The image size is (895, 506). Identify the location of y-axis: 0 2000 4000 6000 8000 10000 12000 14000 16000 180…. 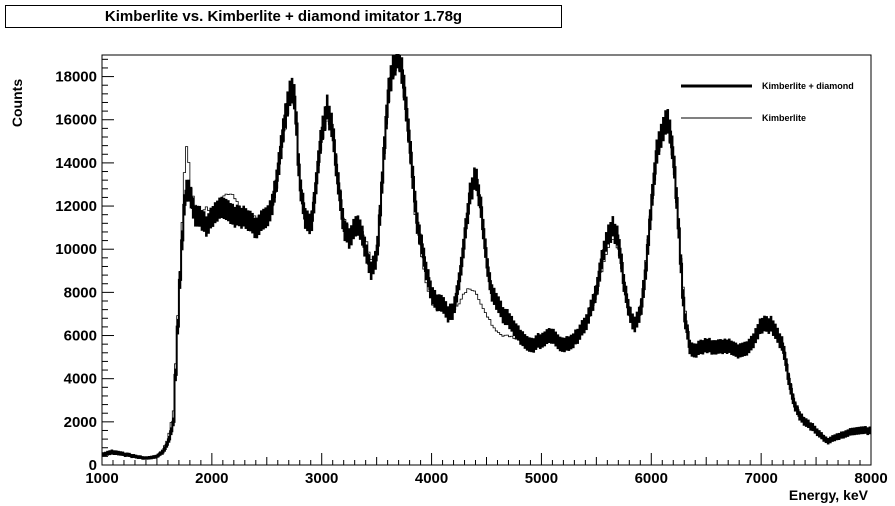
(84, 266).